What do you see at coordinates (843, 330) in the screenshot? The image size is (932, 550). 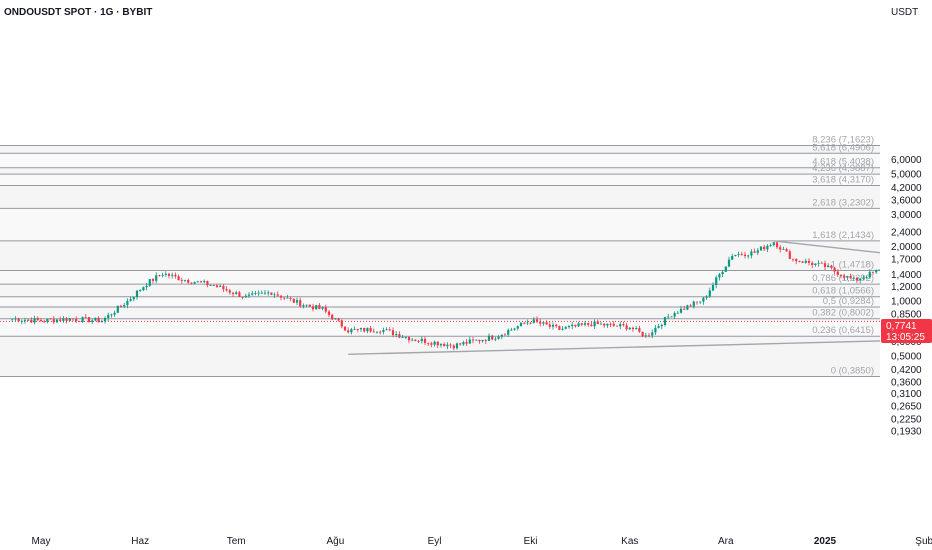 I see `fib-label: 0,236 (0,6415)` at bounding box center [843, 330].